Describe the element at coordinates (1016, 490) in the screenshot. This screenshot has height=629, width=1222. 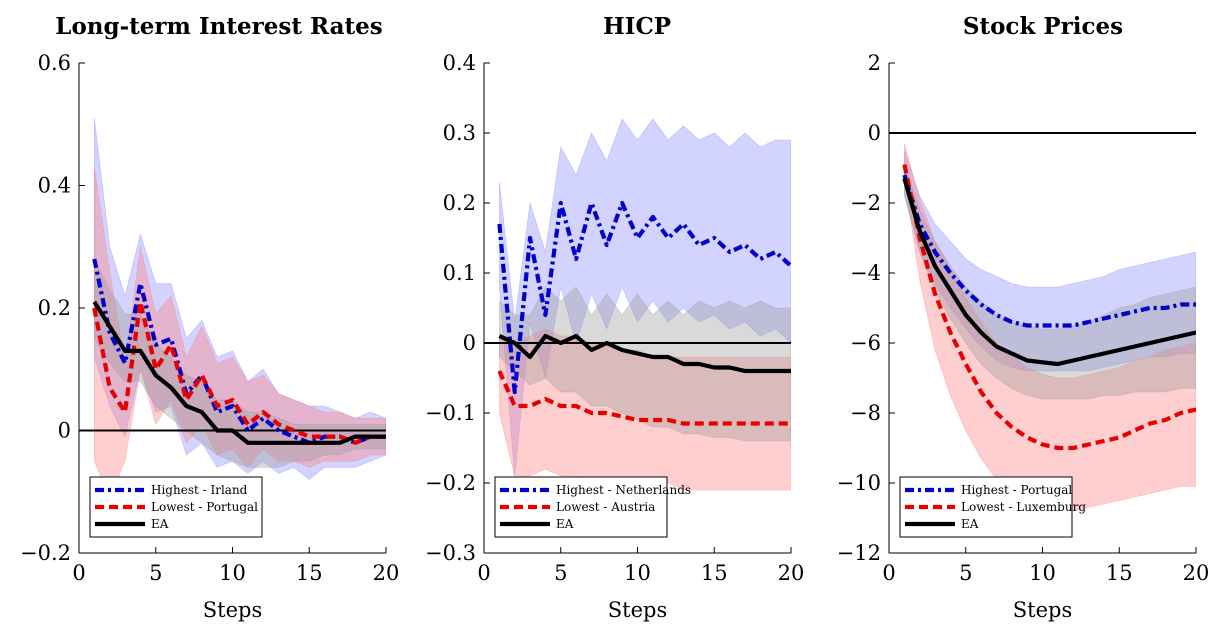
I see `legend-label-1: Highest - Portugal` at that location.